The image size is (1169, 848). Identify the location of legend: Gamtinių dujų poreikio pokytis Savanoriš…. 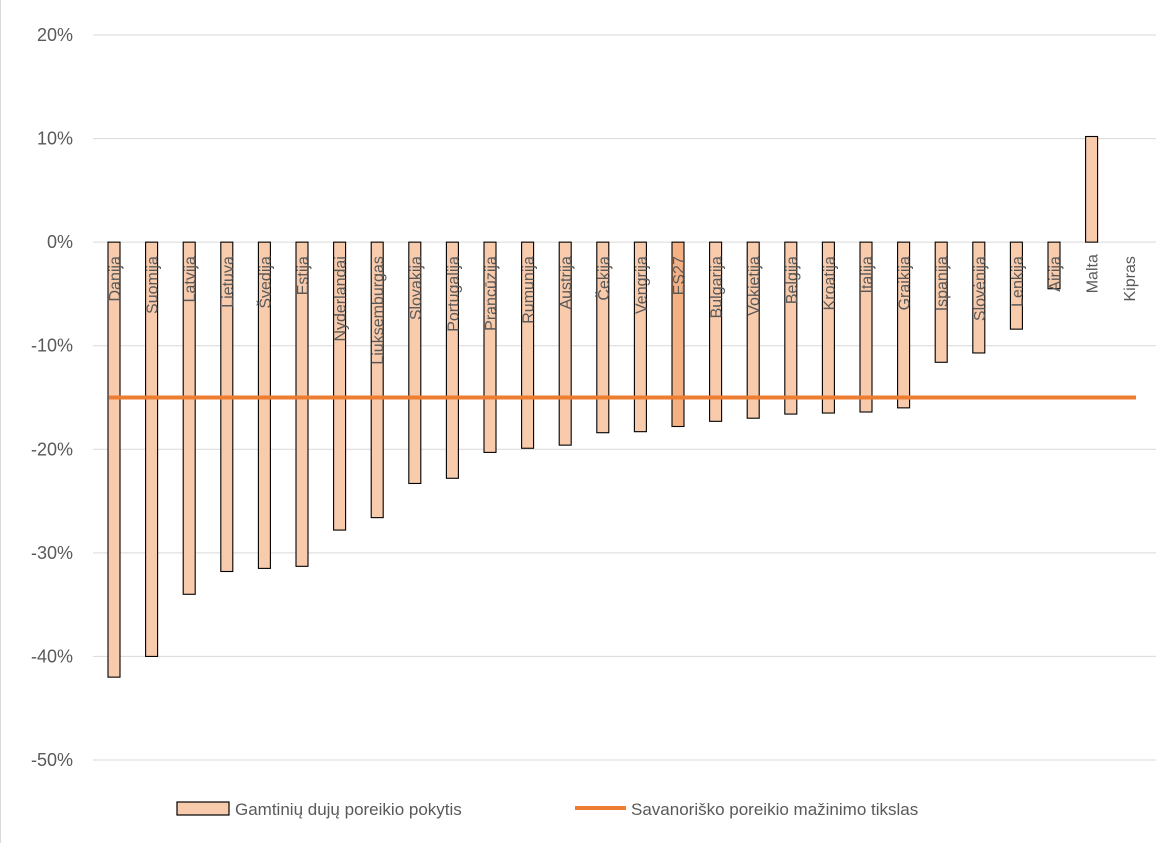
(547, 809).